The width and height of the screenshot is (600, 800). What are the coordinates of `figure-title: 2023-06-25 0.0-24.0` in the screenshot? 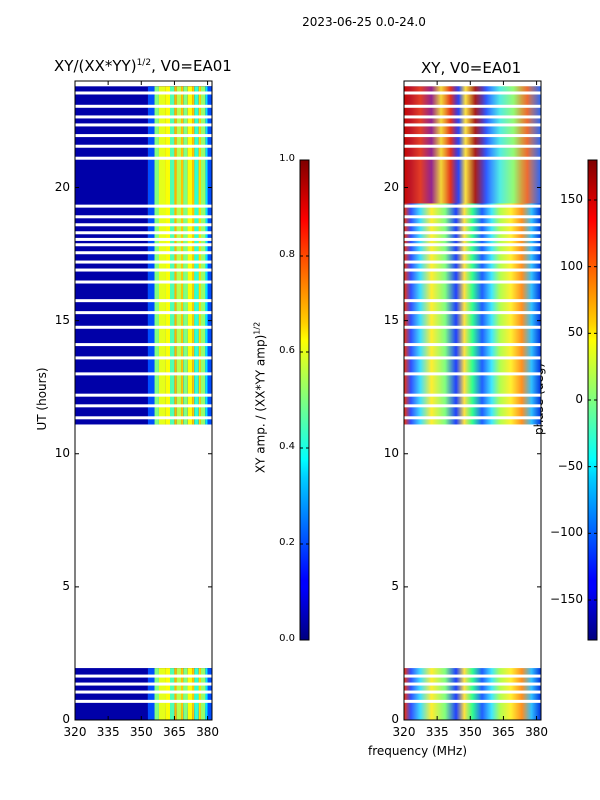 It's located at (364, 22).